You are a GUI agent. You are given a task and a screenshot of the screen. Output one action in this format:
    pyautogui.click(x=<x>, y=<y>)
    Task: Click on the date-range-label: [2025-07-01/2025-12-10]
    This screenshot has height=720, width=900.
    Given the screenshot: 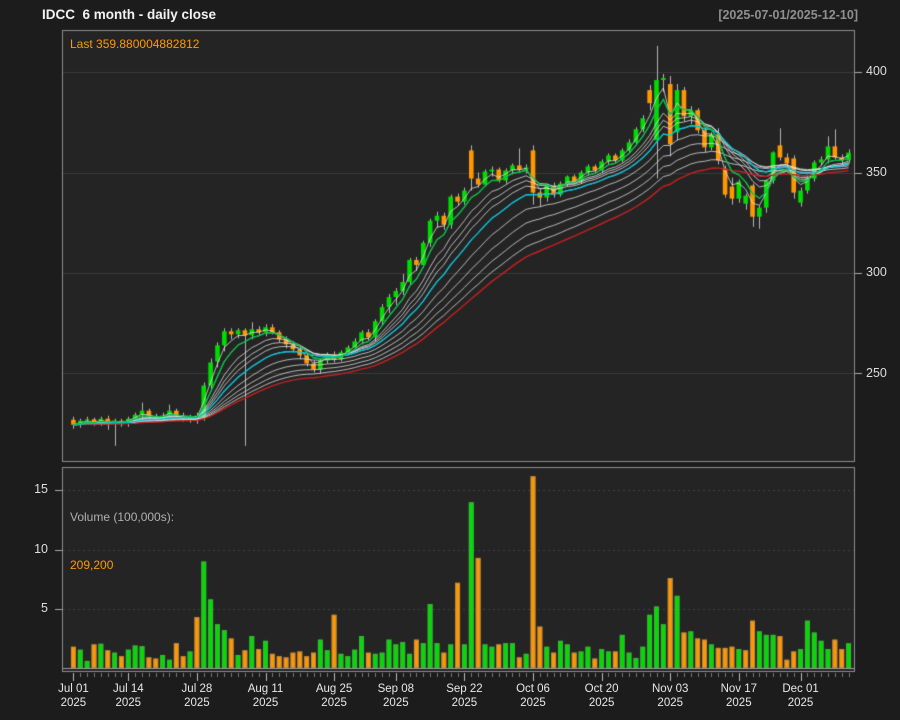 What is the action you would take?
    pyautogui.click(x=788, y=15)
    